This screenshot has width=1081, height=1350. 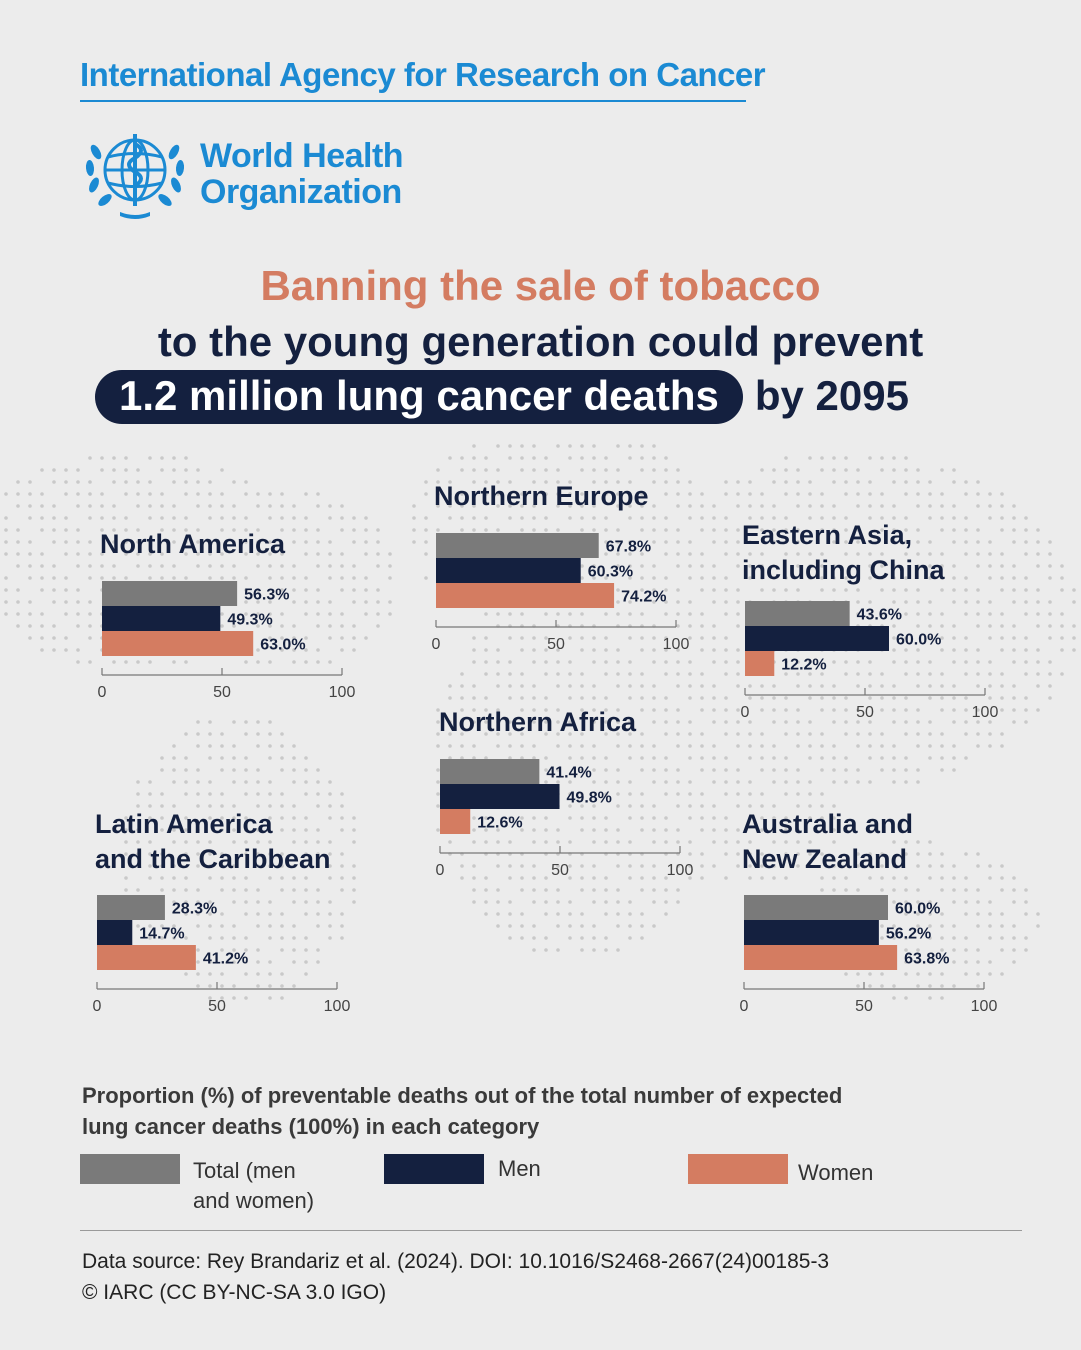 I want to click on data-label-men: 60.3%, so click(x=610, y=572).